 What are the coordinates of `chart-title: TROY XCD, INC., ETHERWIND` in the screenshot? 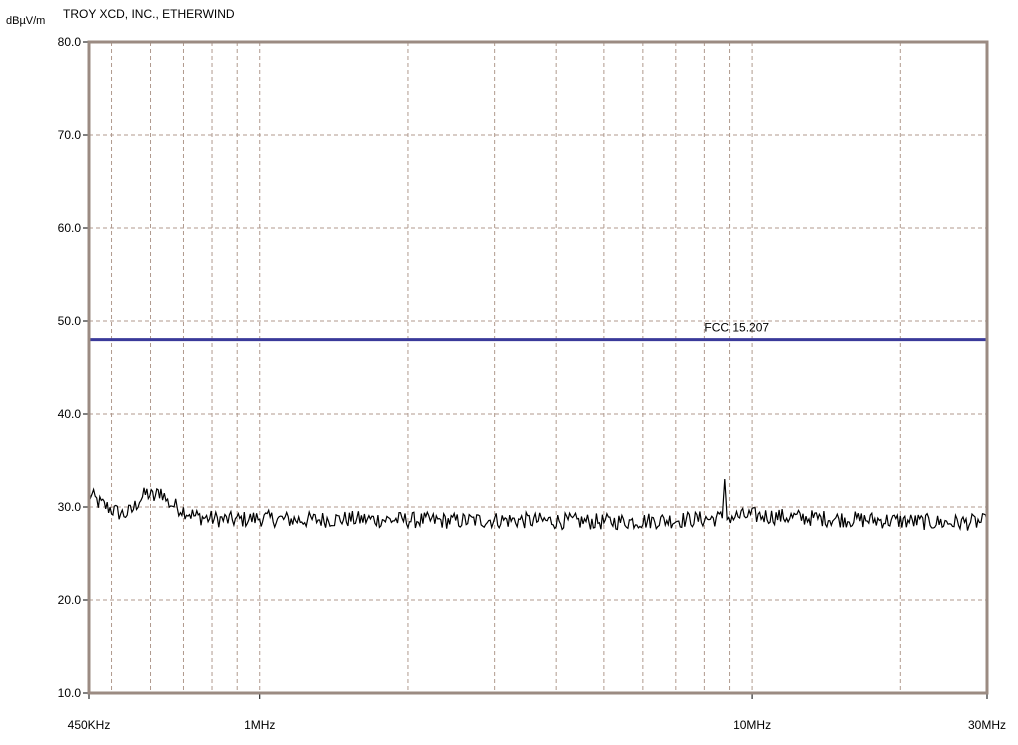 It's located at (149, 14).